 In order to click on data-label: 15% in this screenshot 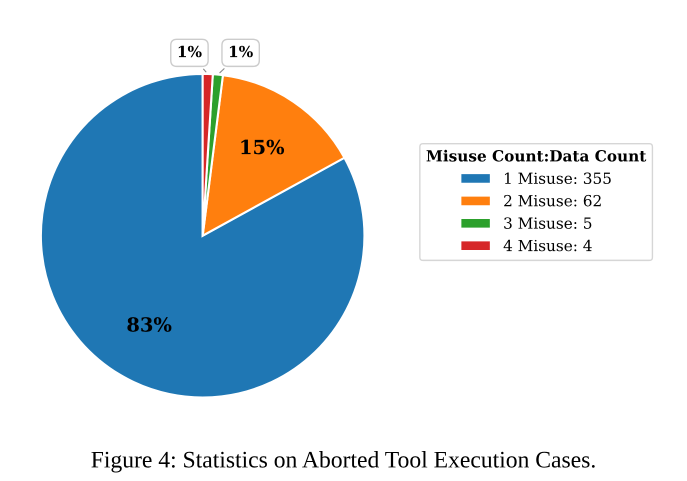, I will do `click(262, 147)`.